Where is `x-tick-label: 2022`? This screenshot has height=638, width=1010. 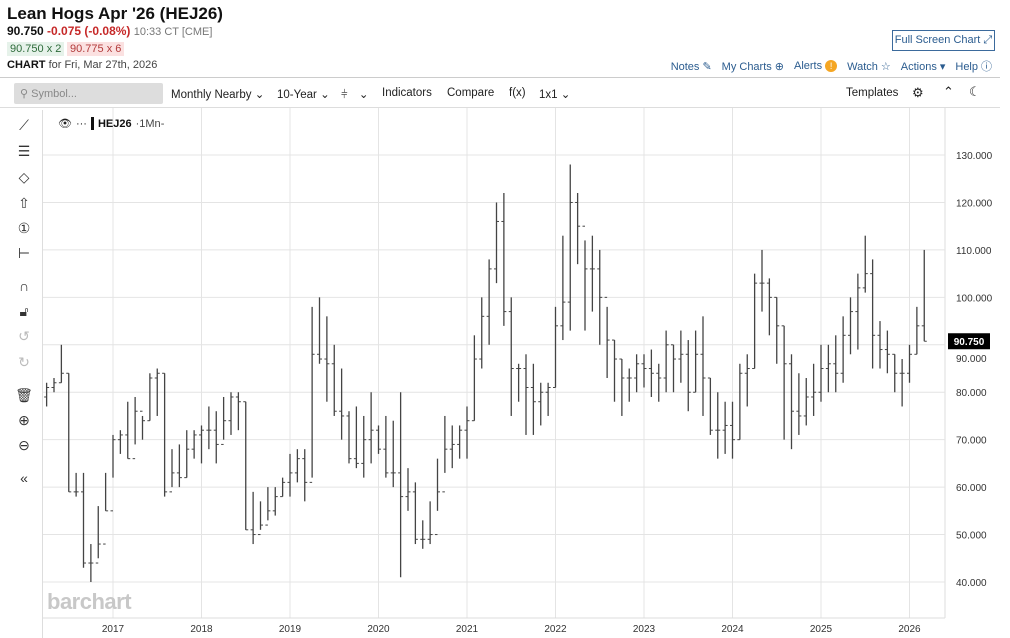
x-tick-label: 2022 is located at coordinates (555, 629).